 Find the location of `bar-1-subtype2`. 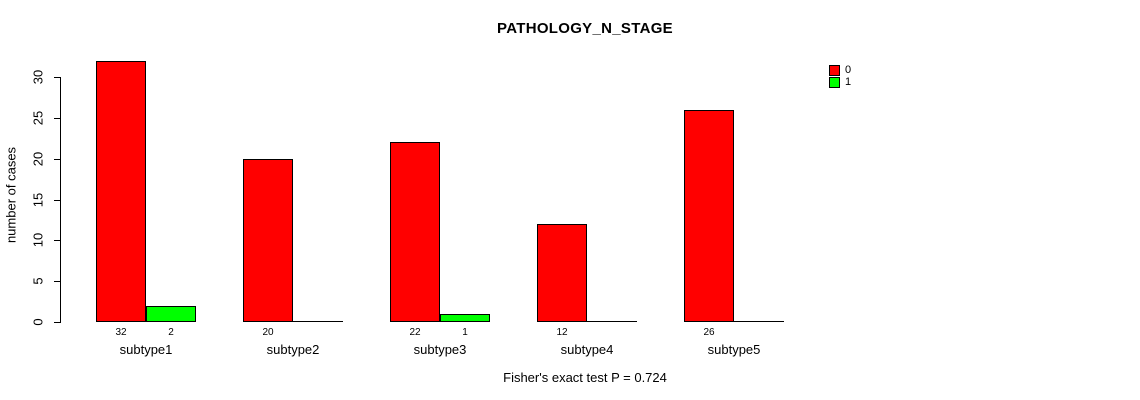

bar-1-subtype2 is located at coordinates (318, 321).